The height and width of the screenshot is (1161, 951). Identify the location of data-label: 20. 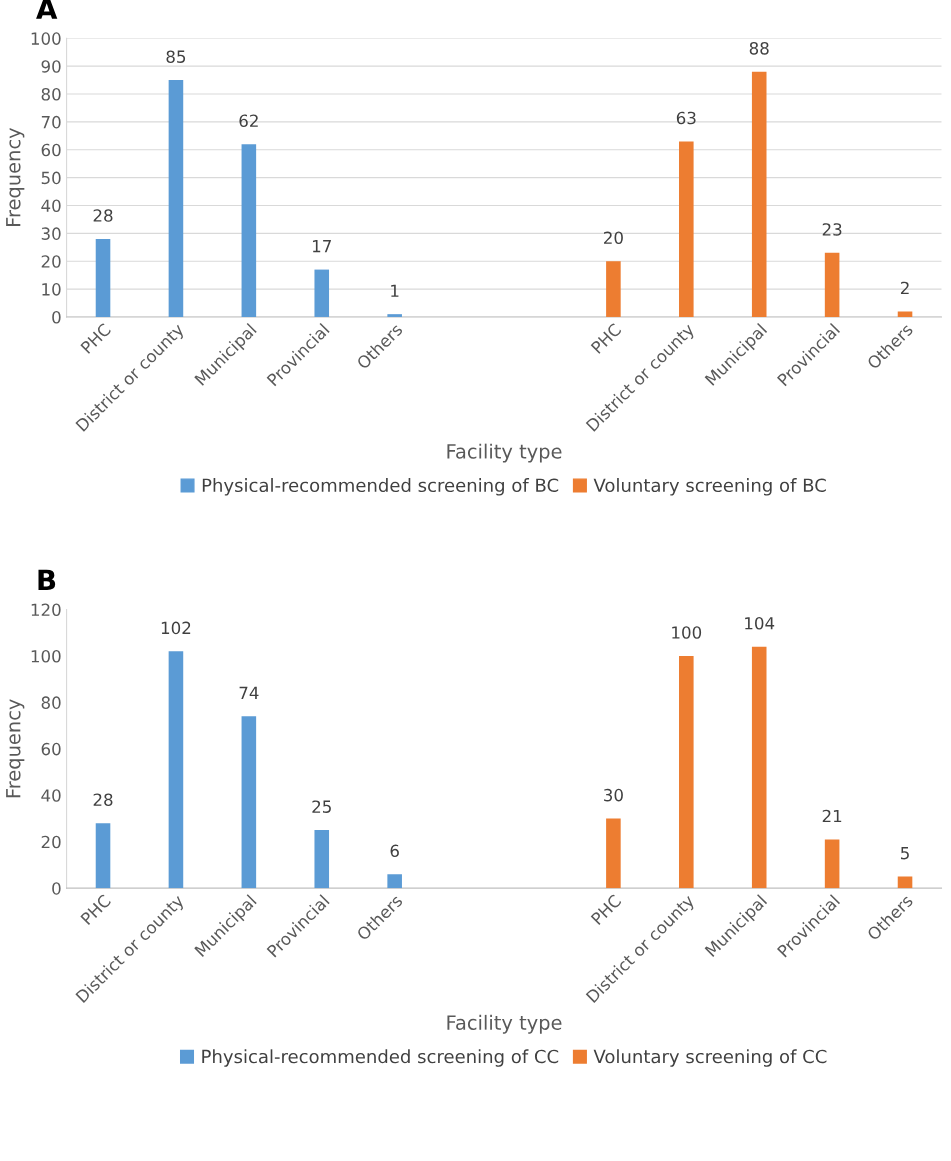
(613, 238).